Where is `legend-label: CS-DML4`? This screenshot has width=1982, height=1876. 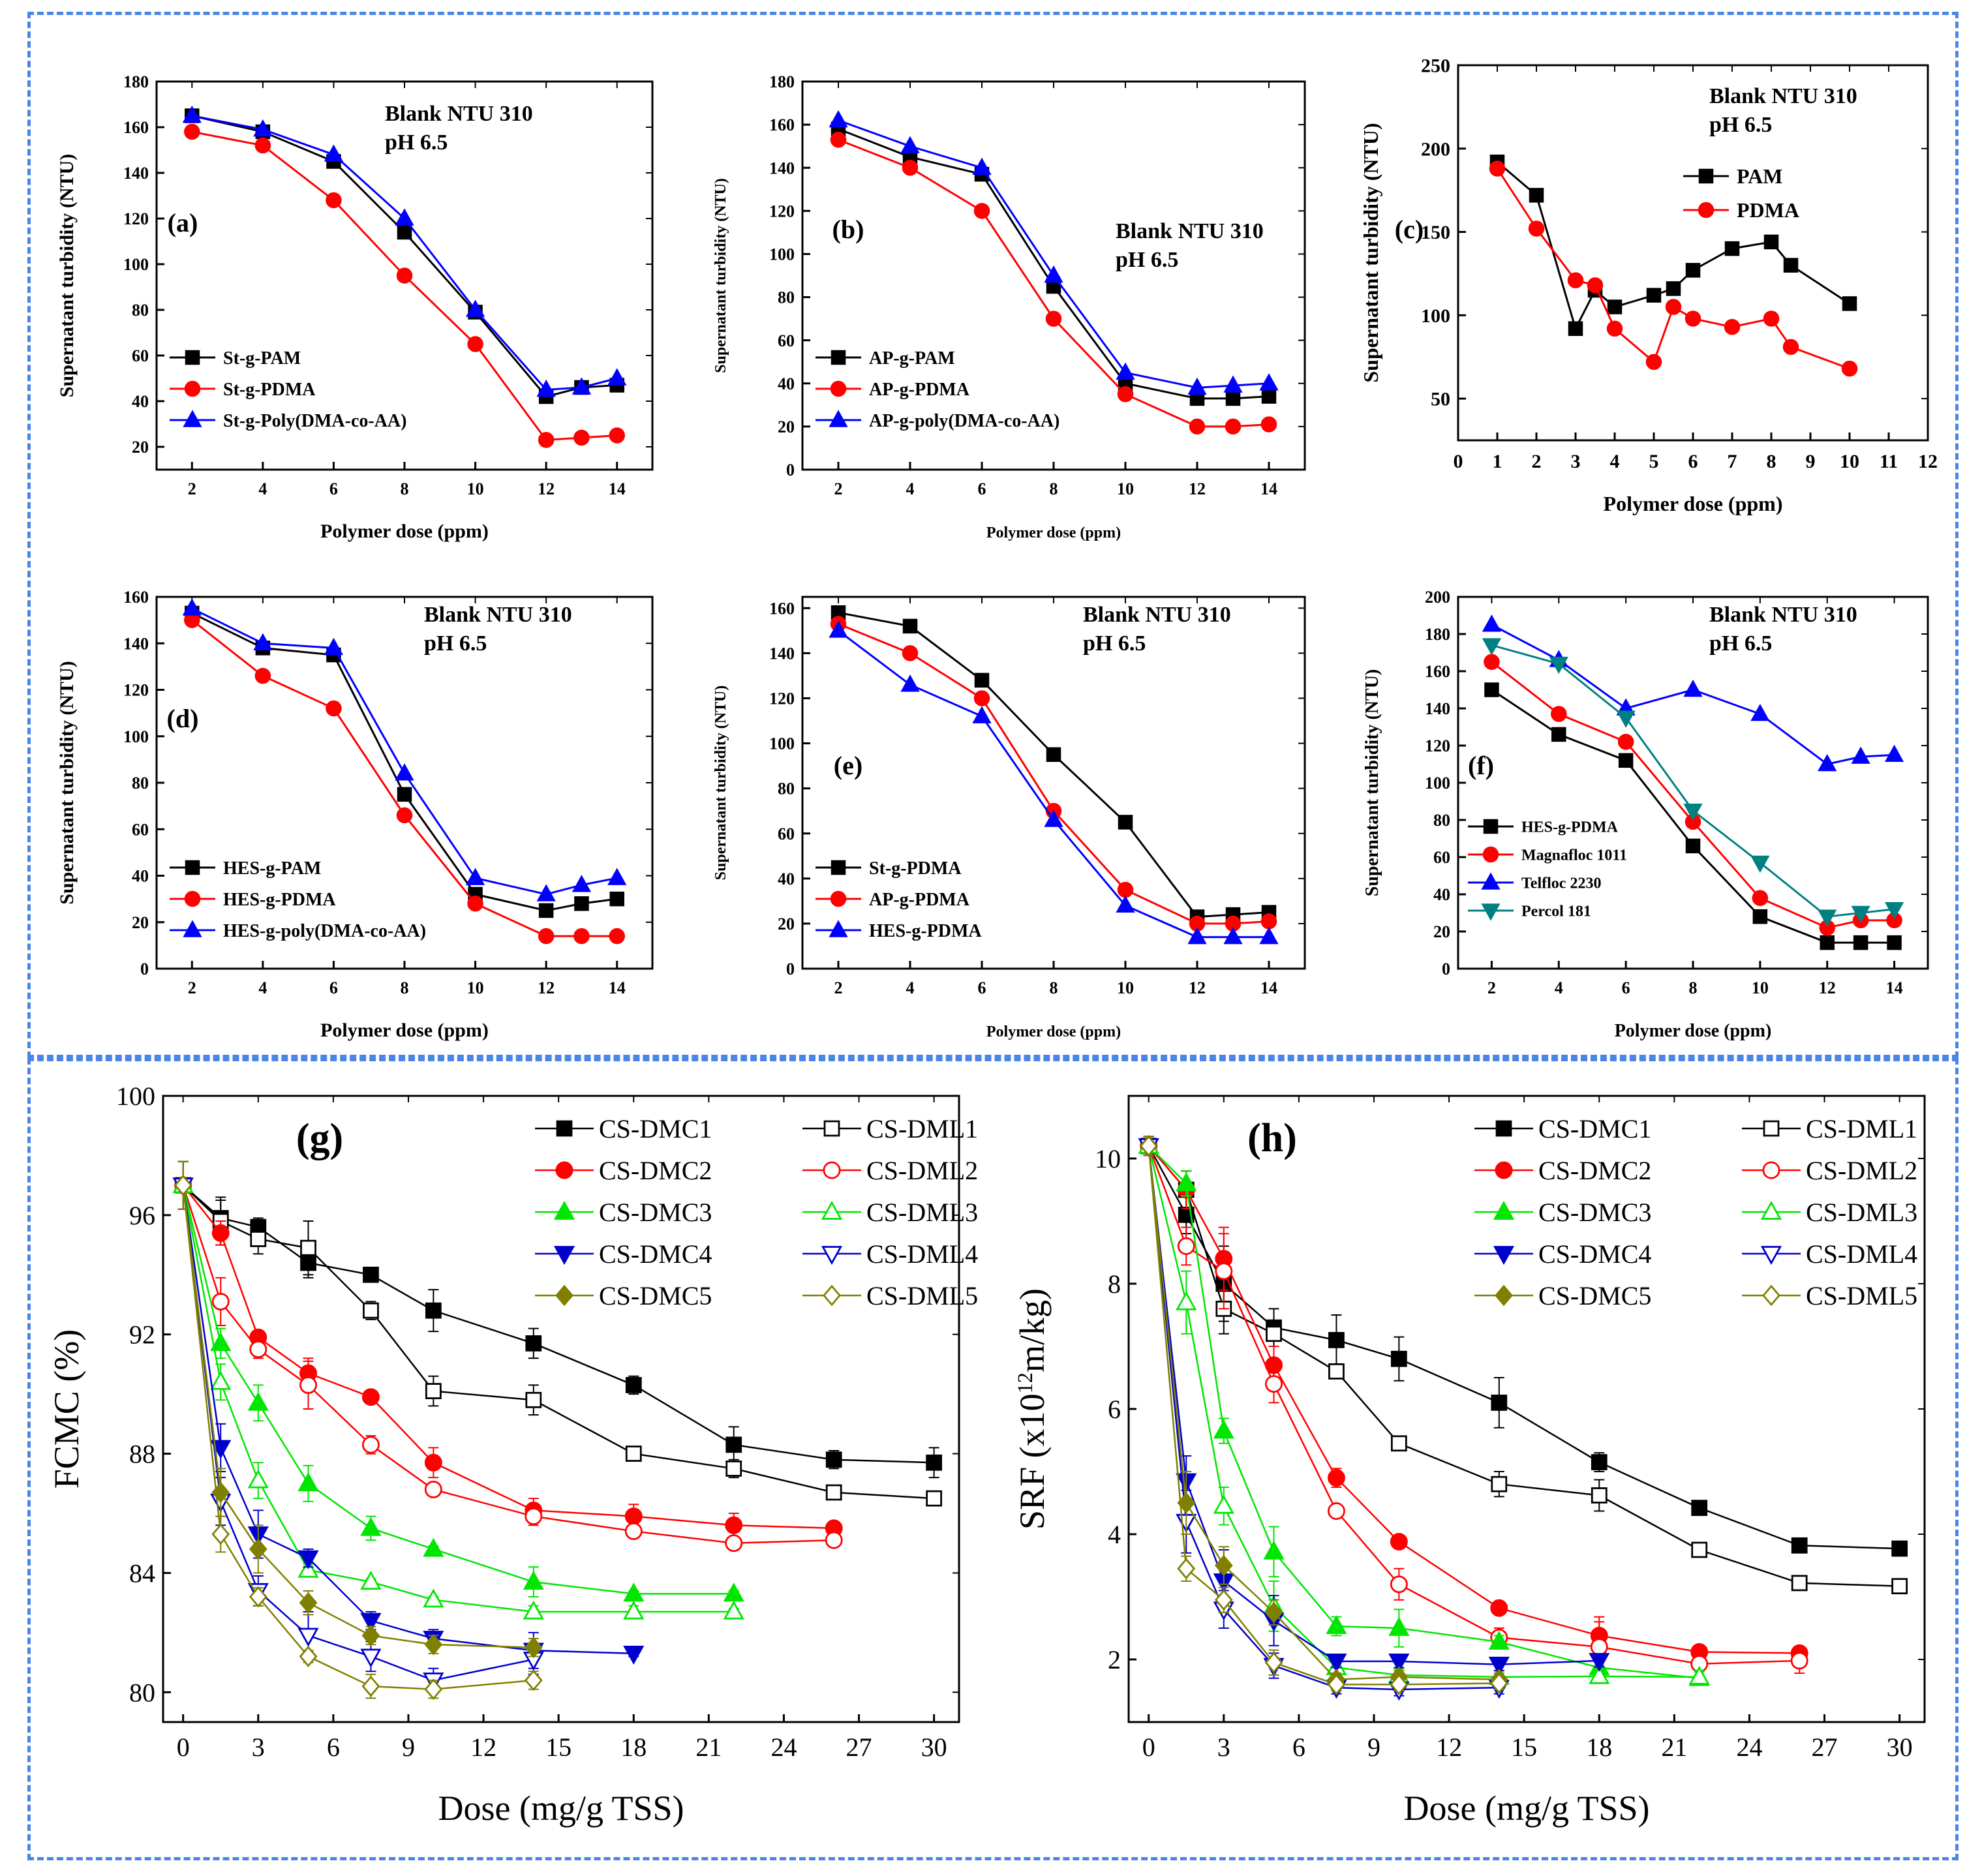
legend-label: CS-DML4 is located at coordinates (1861, 1254).